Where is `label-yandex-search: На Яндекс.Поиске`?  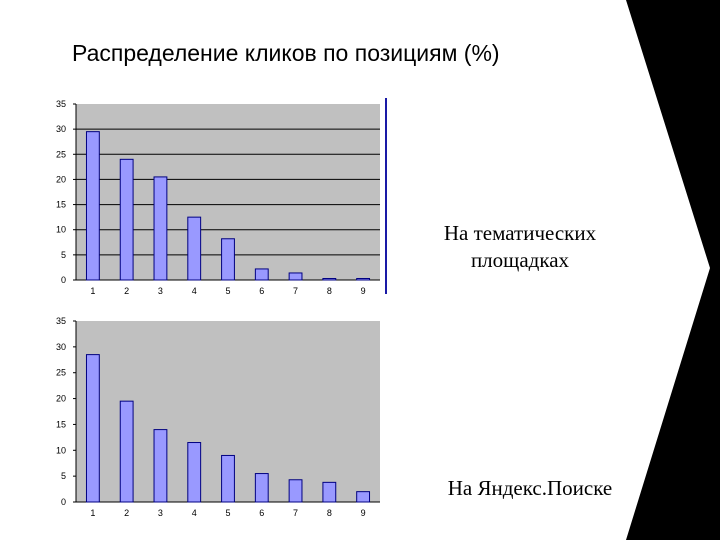 label-yandex-search: На Яндекс.Поиске is located at coordinates (530, 488).